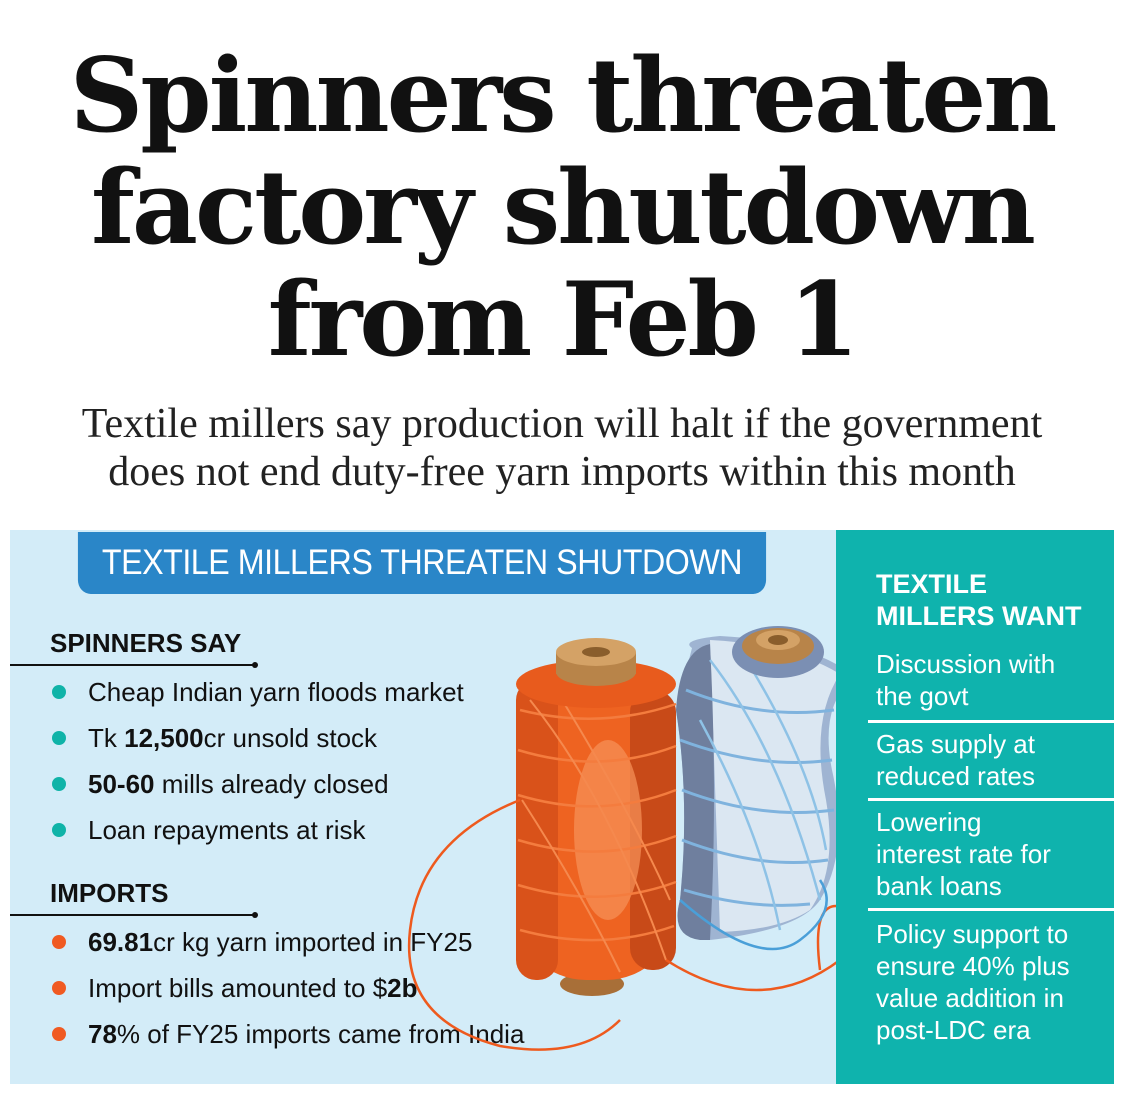 Image resolution: width=1124 pixels, height=1094 pixels. Describe the element at coordinates (763, 783) in the screenshot. I see `grey-spool-icon` at that location.